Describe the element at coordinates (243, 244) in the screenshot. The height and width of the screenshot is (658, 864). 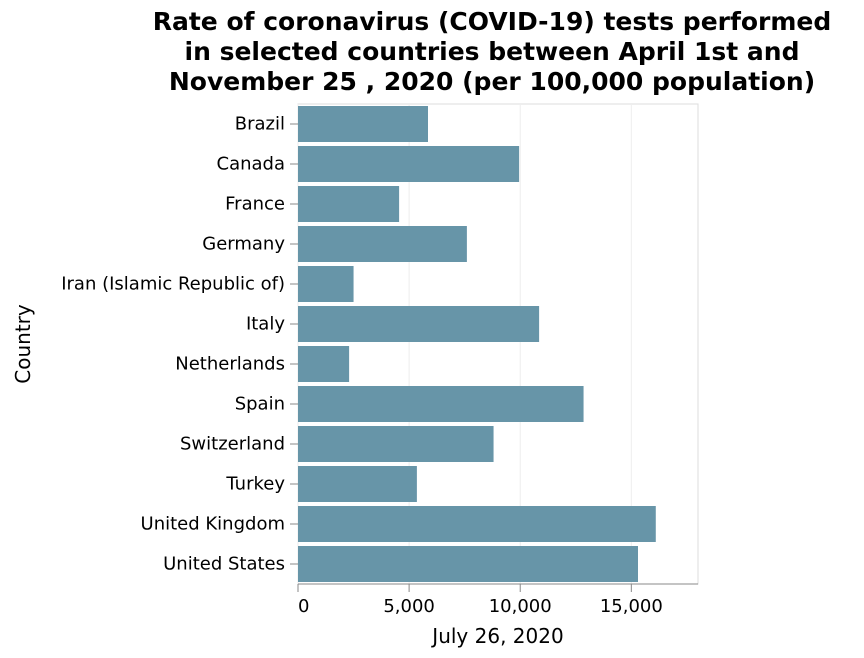
I see `y-tick-label: Germany` at that location.